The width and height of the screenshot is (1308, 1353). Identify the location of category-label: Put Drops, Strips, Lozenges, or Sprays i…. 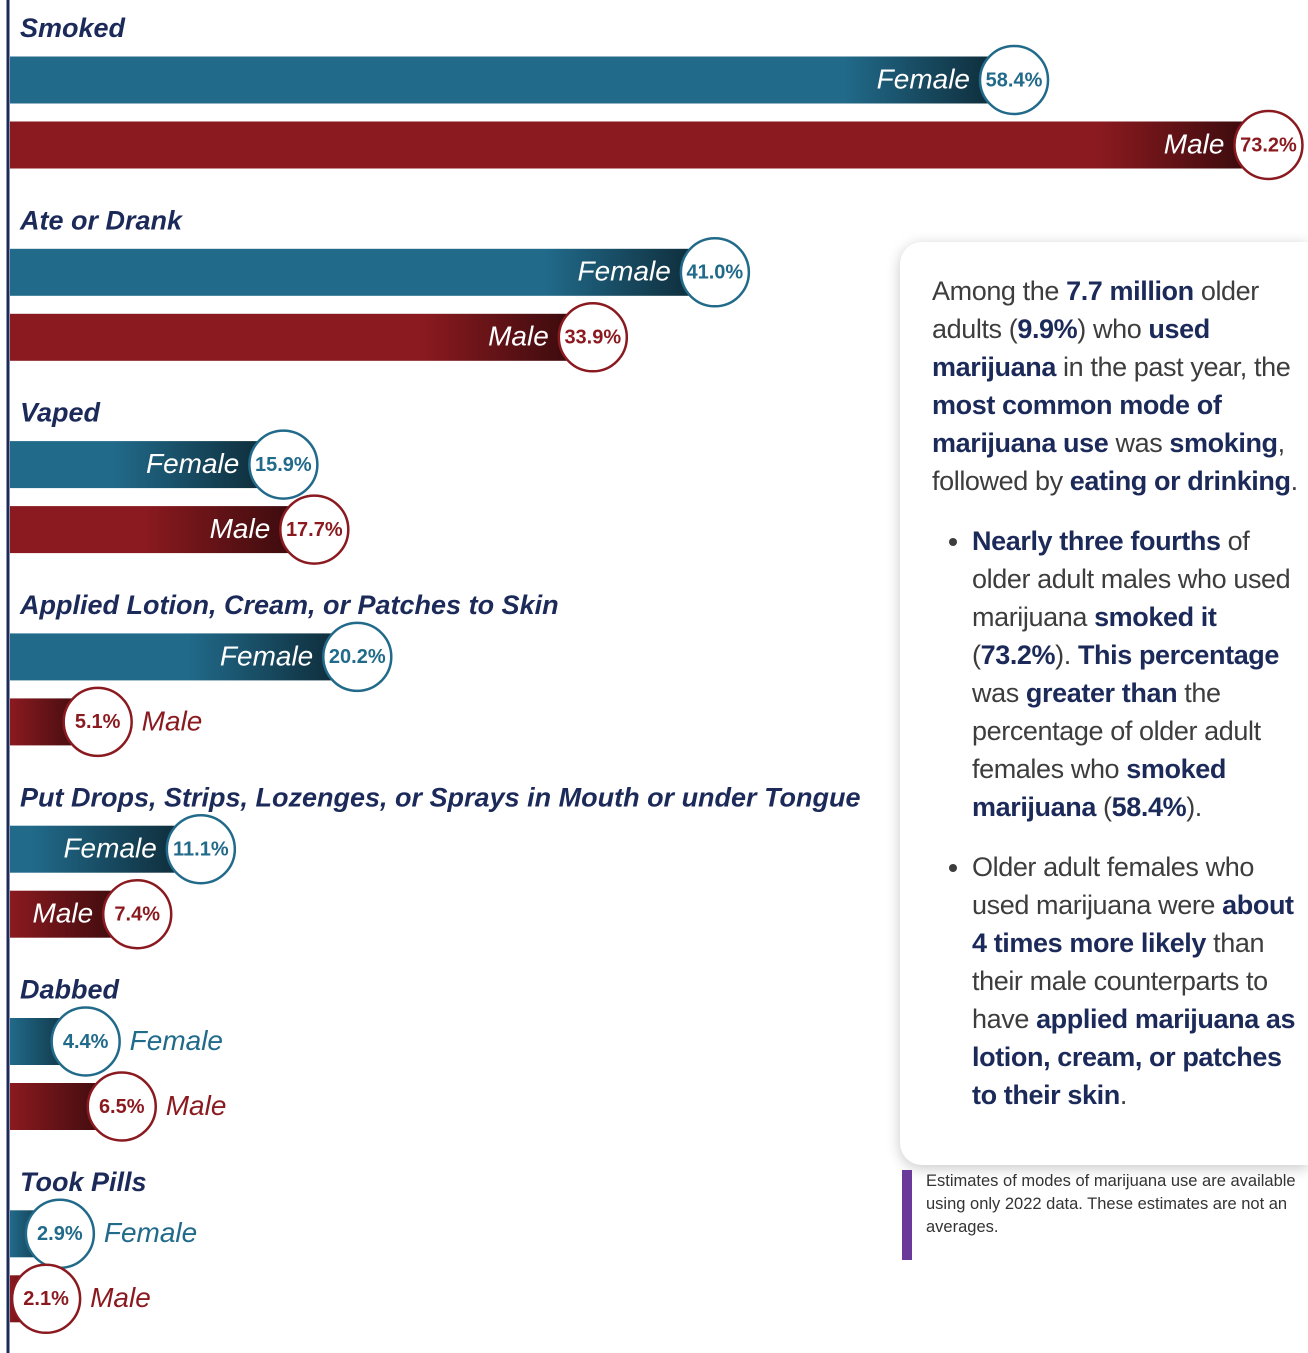
(440, 797).